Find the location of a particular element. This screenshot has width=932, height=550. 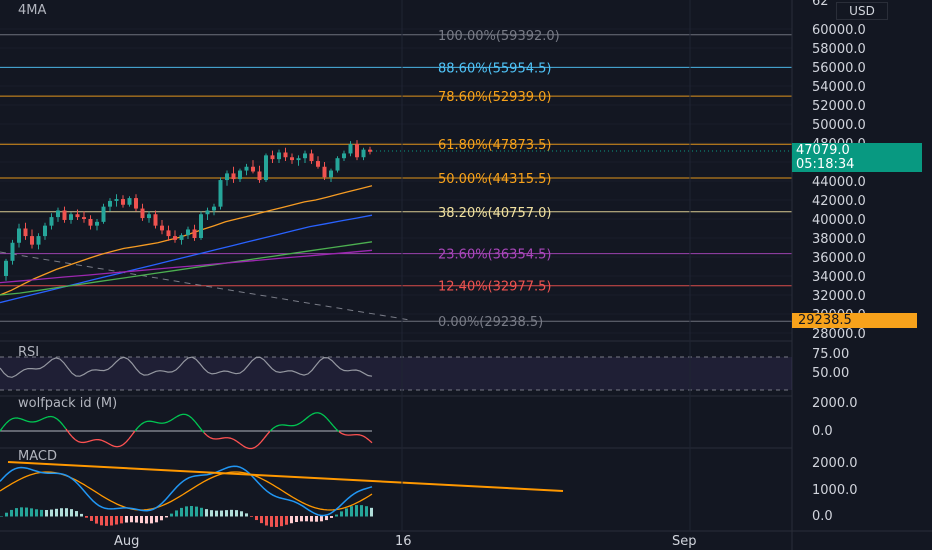

main-pane-title: 4MA is located at coordinates (32, 10).